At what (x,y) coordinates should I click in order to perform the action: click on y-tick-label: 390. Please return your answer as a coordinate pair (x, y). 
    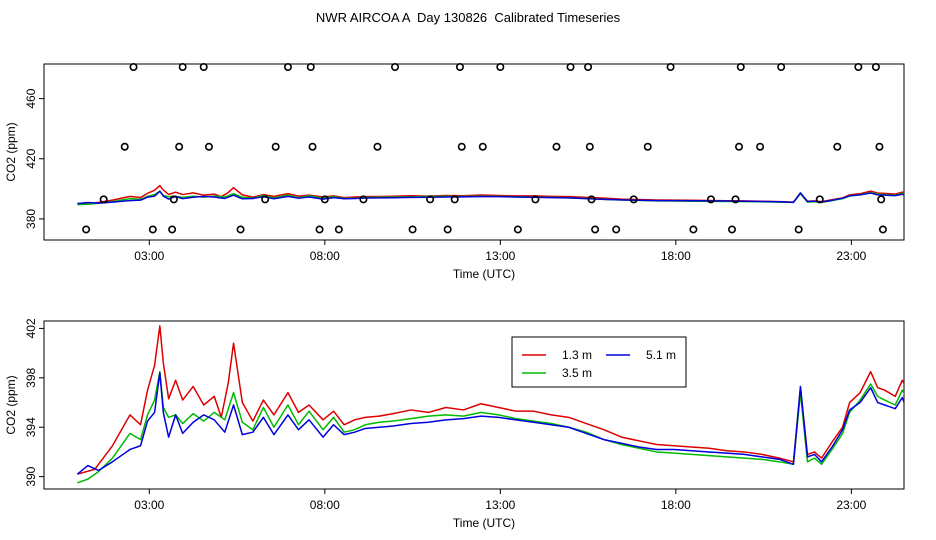
    Looking at the image, I should click on (31, 476).